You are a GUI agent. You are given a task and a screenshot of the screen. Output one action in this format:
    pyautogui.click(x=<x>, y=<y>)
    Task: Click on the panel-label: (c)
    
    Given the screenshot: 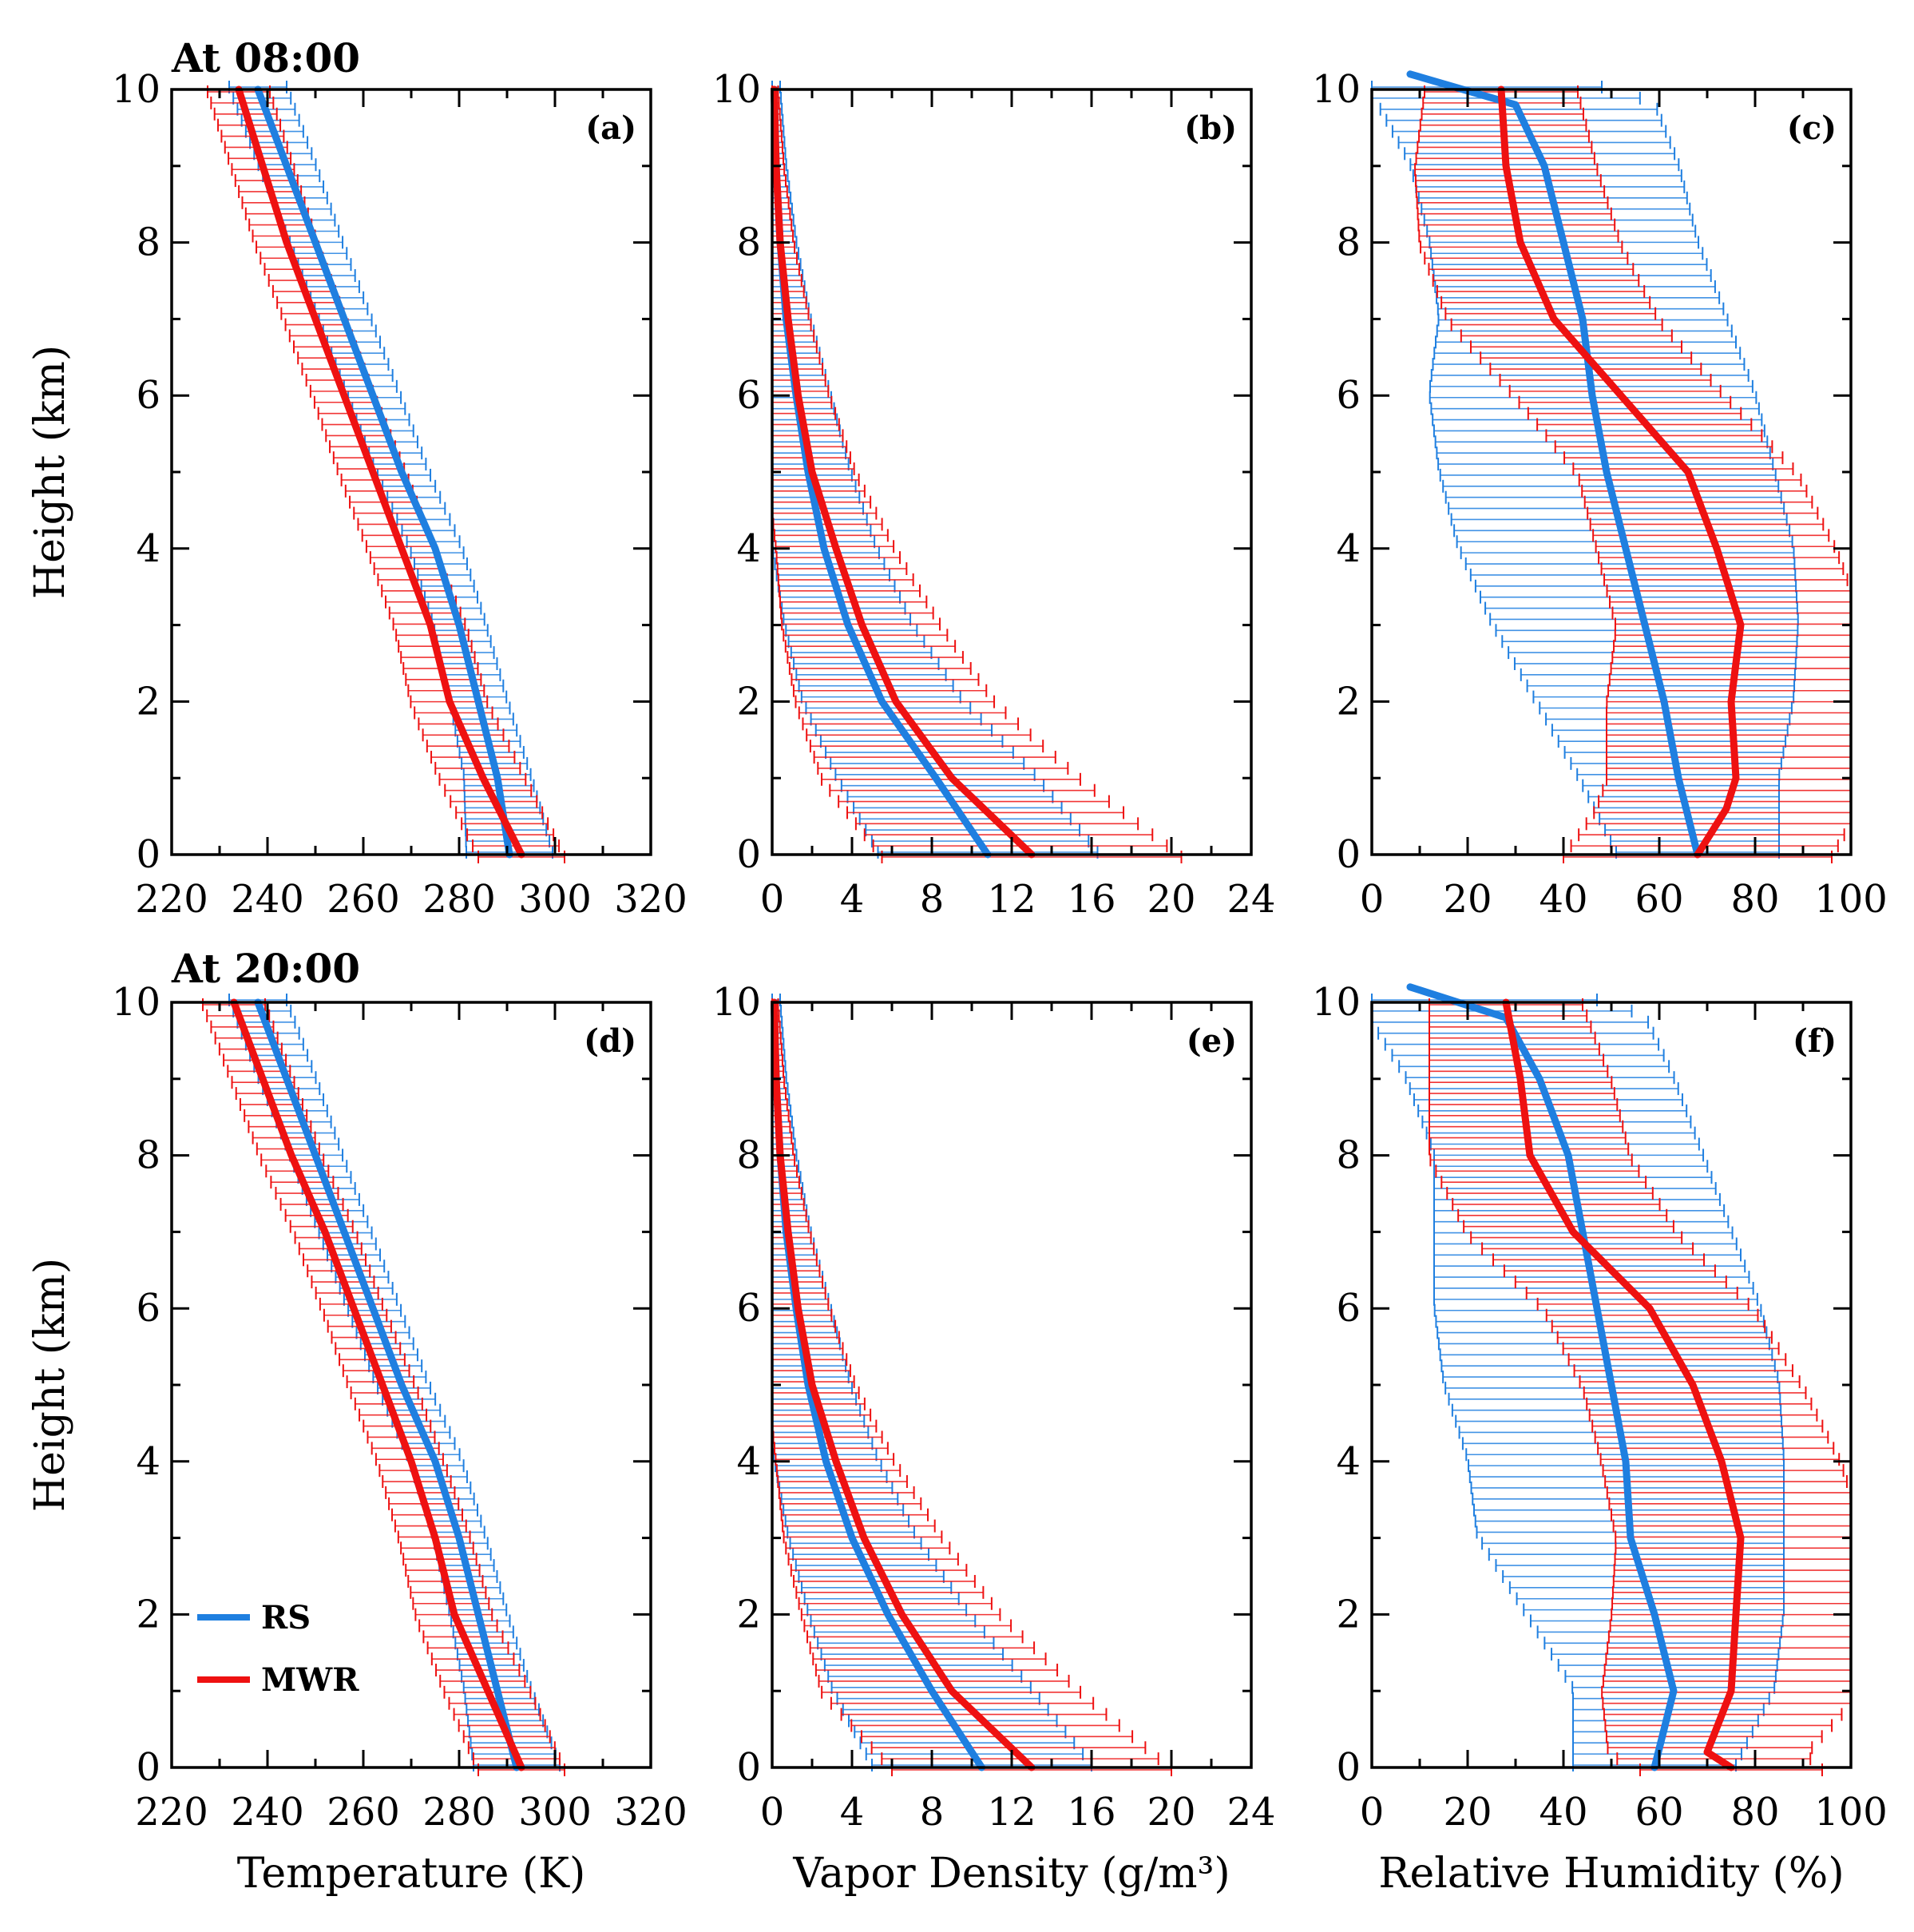 What is the action you would take?
    pyautogui.click(x=1812, y=128)
    